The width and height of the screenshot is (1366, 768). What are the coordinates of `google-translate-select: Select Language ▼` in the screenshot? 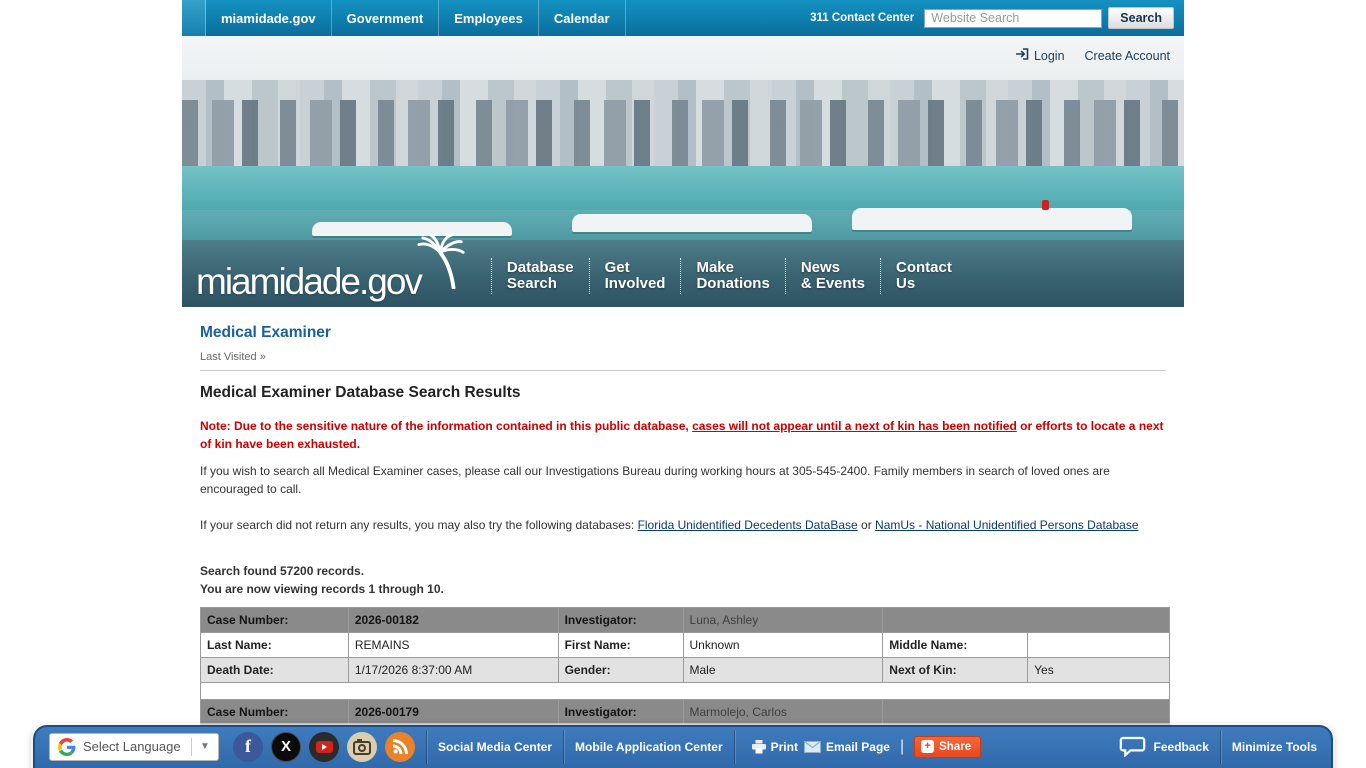 It's located at (134, 746).